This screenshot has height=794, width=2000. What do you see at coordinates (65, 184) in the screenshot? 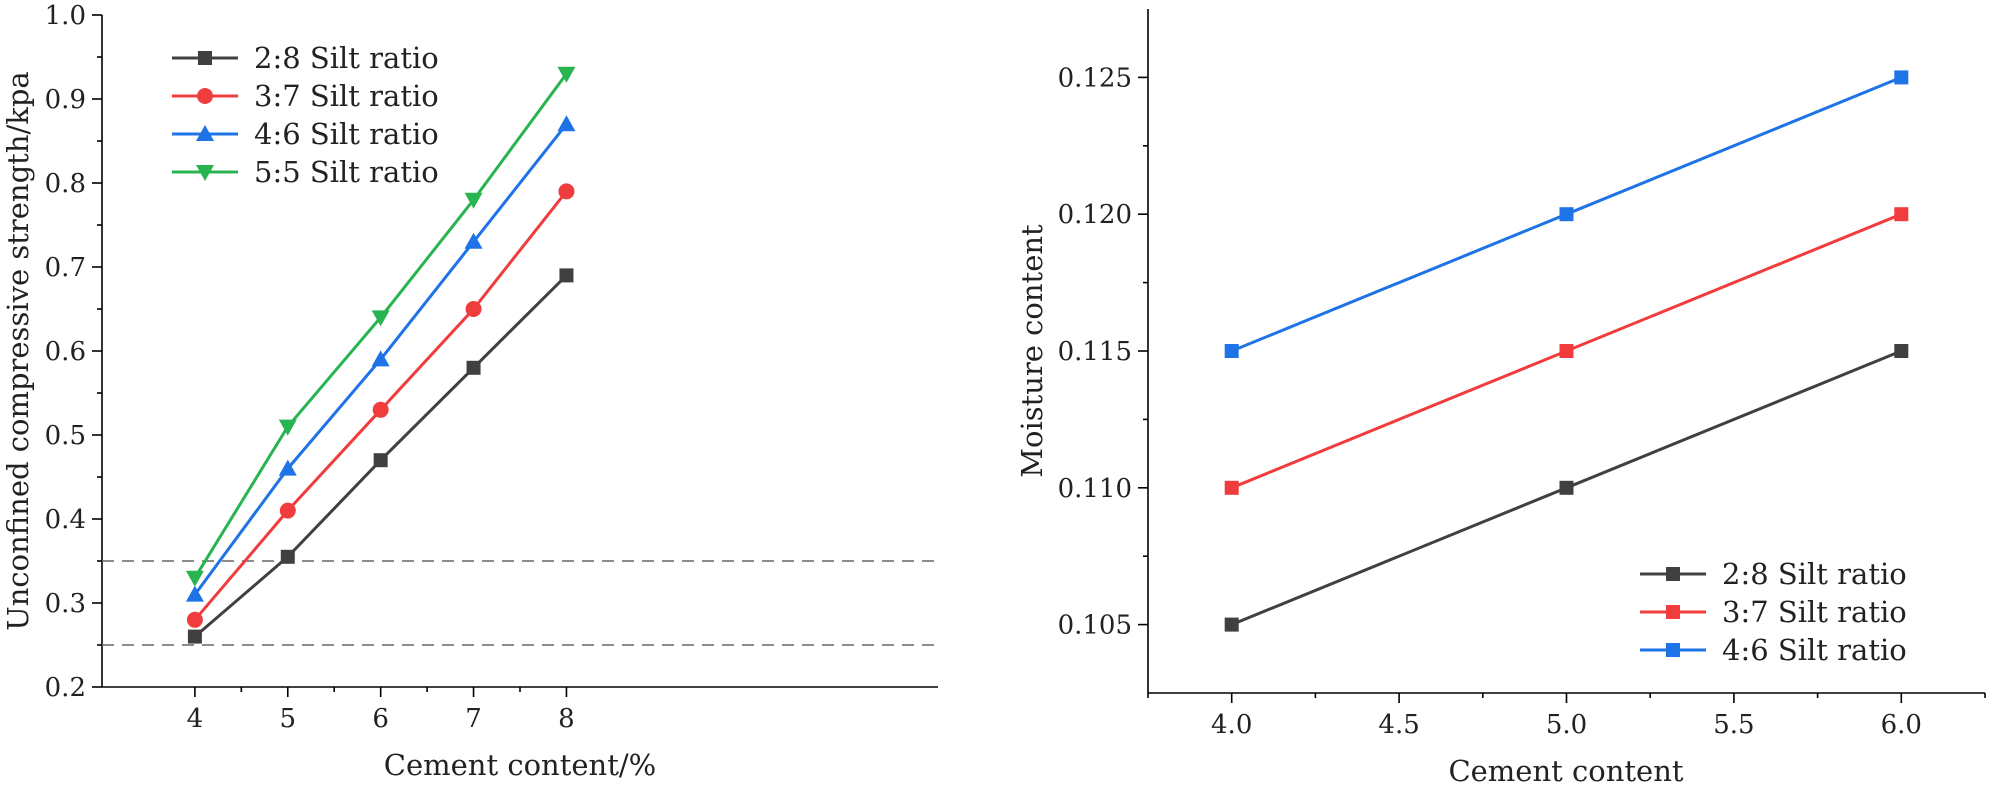
I see `y-tick-label: 0.8` at bounding box center [65, 184].